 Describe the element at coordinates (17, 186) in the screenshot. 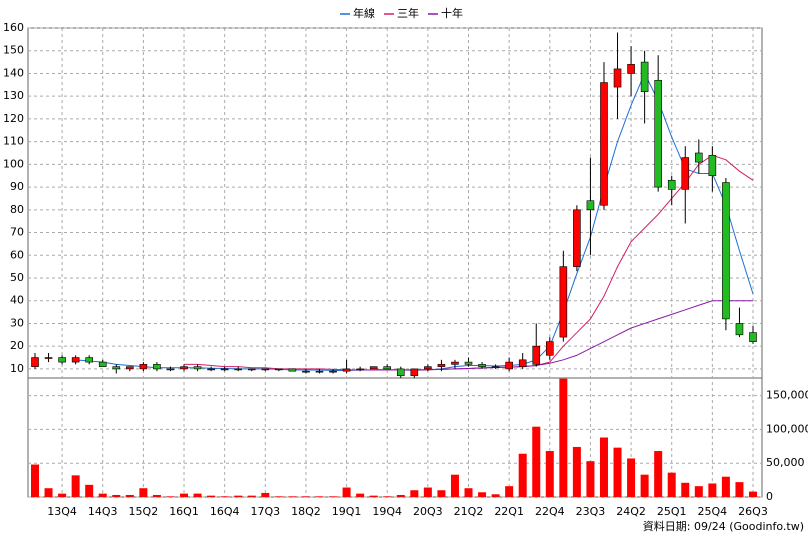

I see `y-tick-label: 90` at that location.